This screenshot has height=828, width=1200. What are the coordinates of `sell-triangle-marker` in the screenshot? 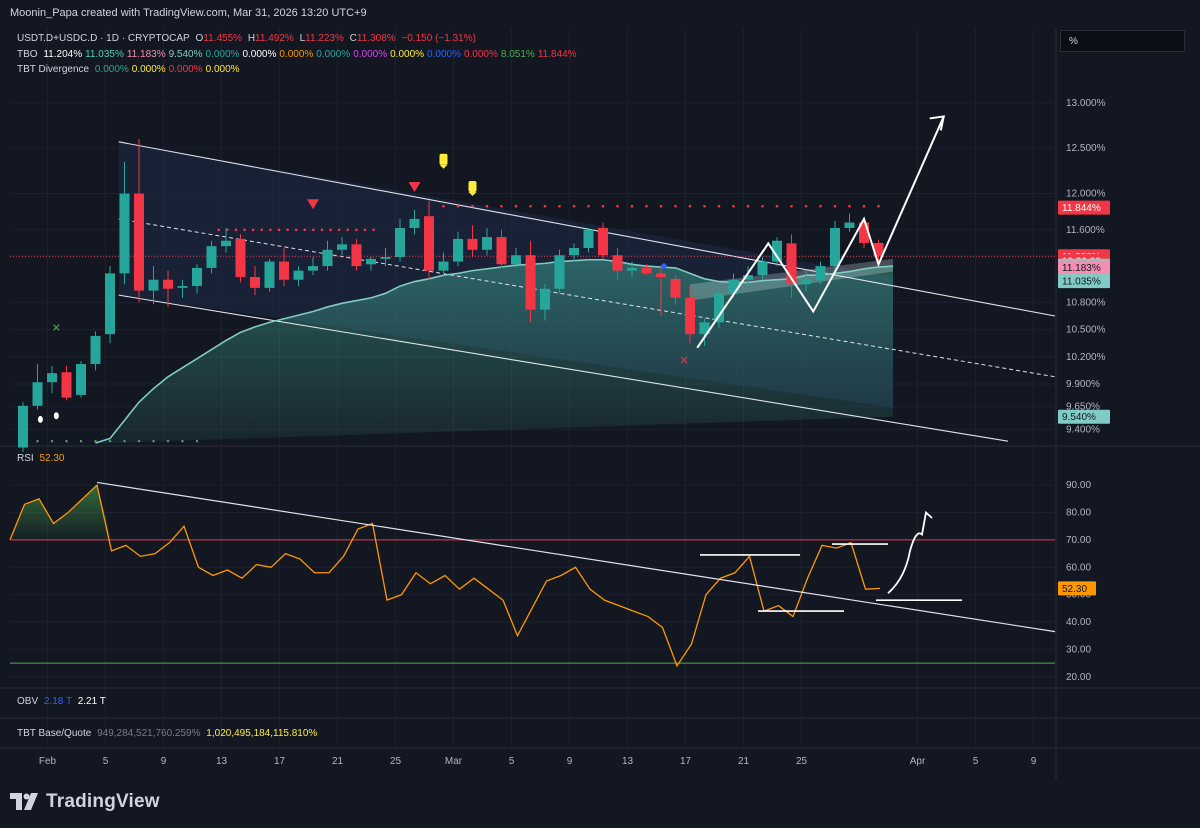 It's located at (414, 187).